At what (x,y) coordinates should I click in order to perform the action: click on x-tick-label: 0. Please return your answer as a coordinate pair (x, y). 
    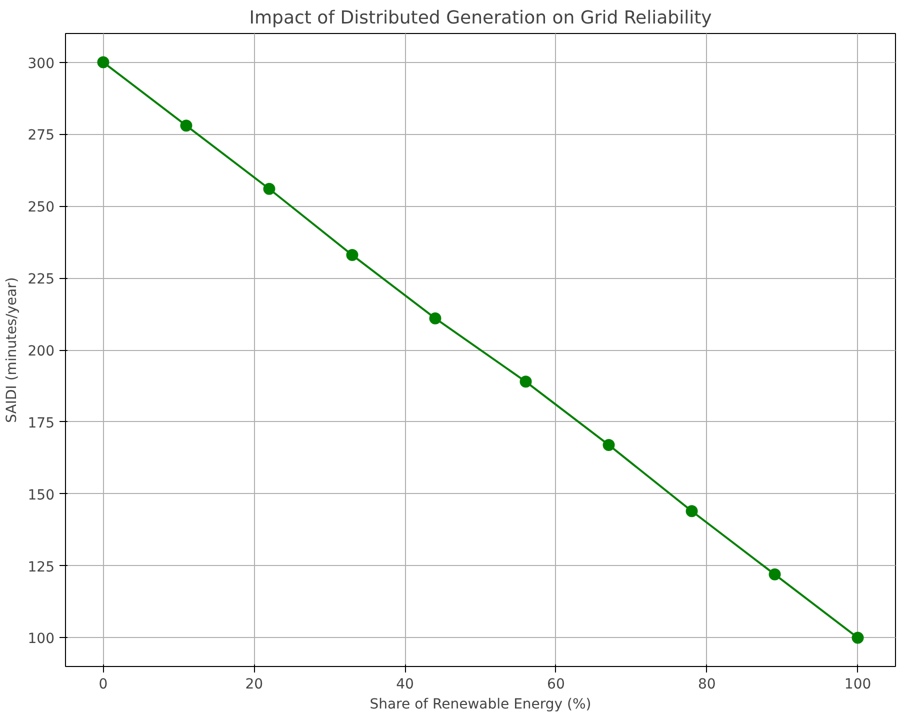
    Looking at the image, I should click on (103, 684).